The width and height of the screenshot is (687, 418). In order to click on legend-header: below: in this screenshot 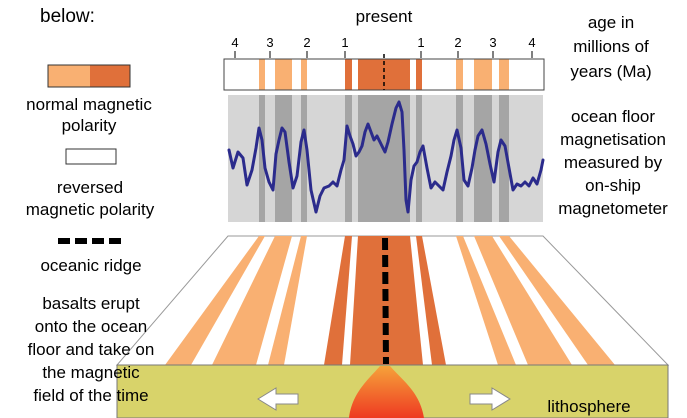, I will do `click(67, 16)`.